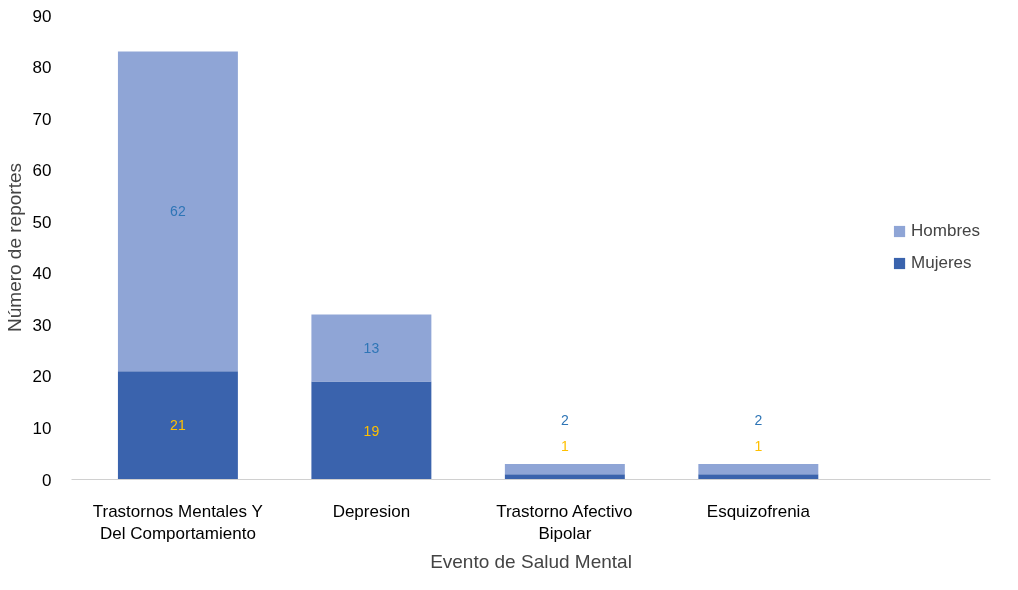 Image resolution: width=1018 pixels, height=590 pixels. Describe the element at coordinates (945, 231) in the screenshot. I see `legend-label: Hombres` at that location.